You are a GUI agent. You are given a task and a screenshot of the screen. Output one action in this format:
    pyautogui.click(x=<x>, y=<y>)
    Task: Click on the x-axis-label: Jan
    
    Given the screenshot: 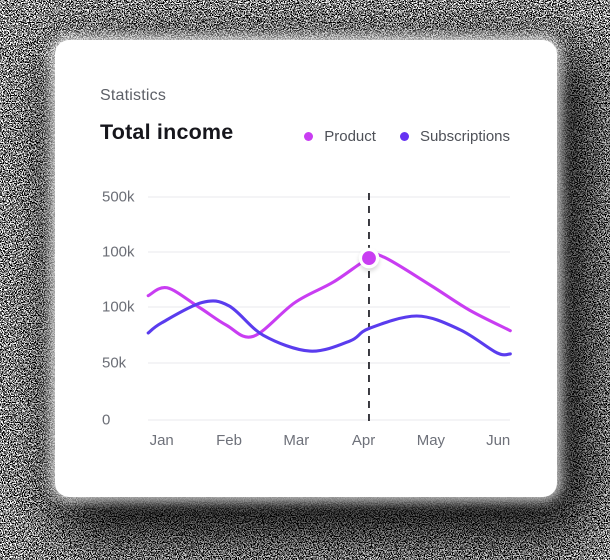 What is the action you would take?
    pyautogui.click(x=162, y=440)
    